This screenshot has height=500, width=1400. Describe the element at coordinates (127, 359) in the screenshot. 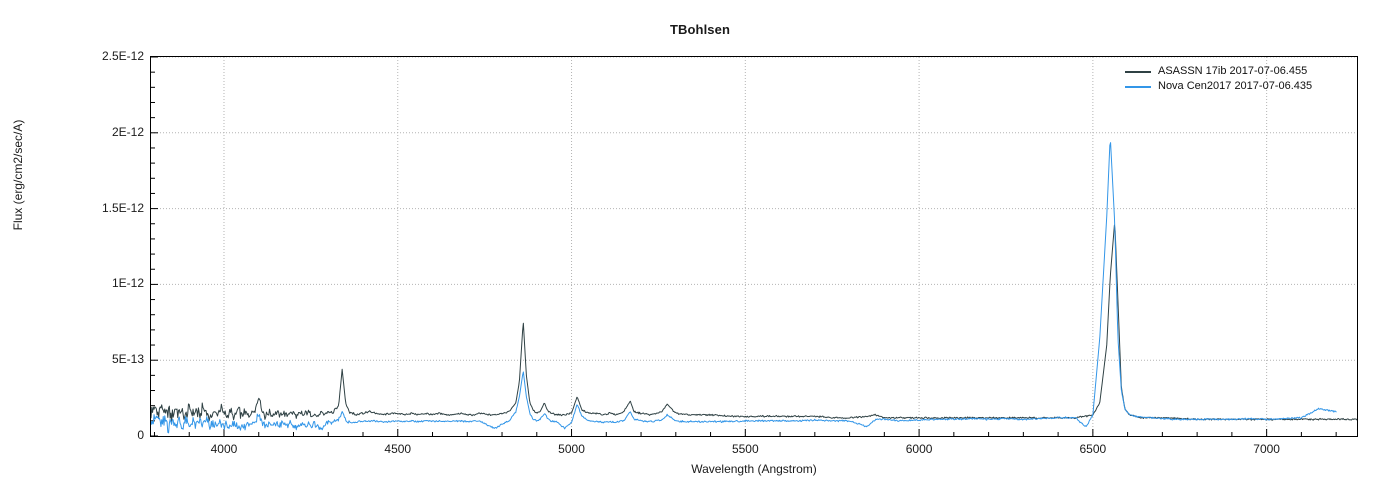

I see `y-tick-label: 5E-13` at that location.